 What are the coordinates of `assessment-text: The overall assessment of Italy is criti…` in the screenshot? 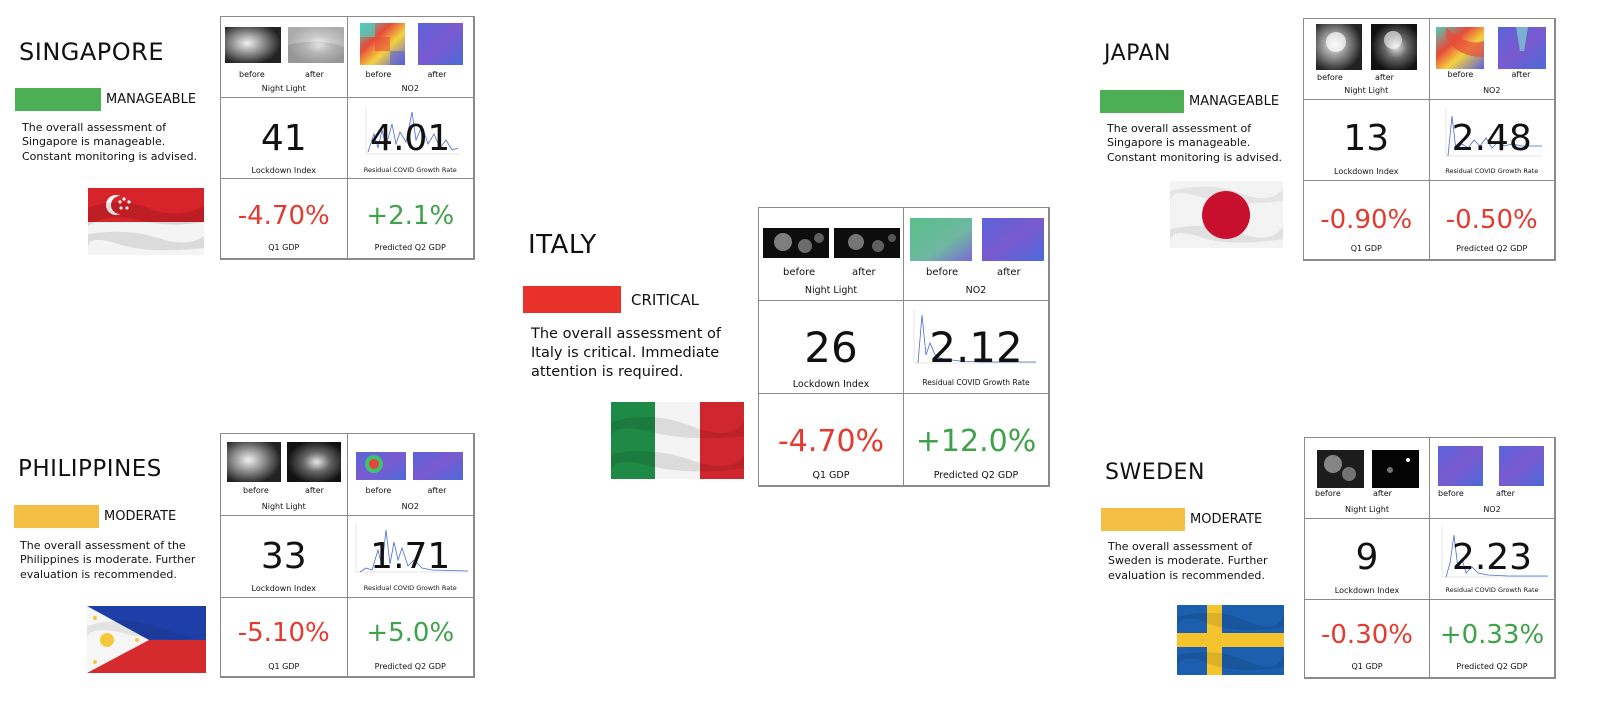 It's located at (626, 353).